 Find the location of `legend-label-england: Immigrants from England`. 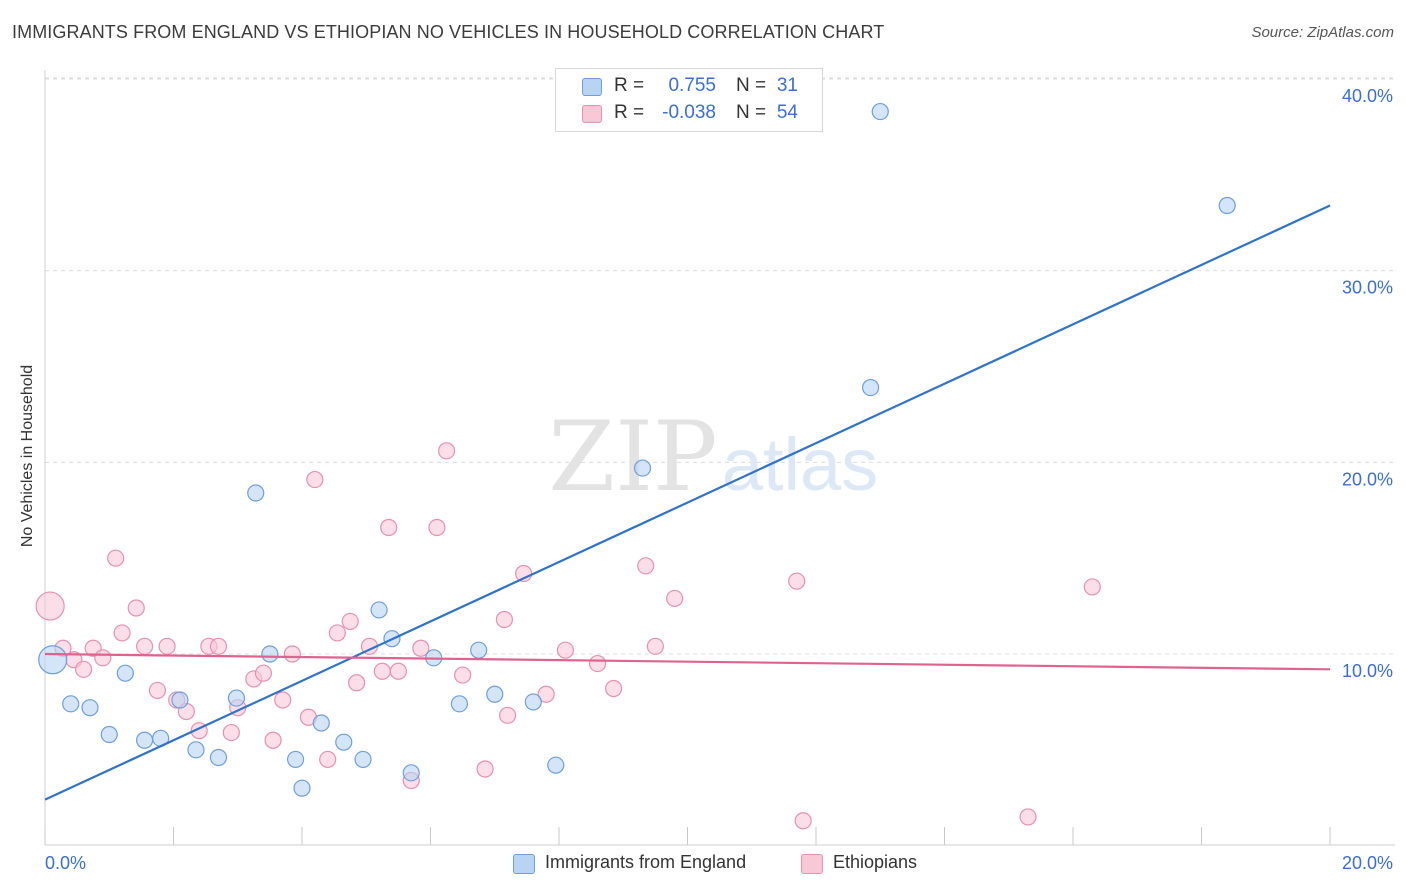

legend-label-england: Immigrants from England is located at coordinates (646, 862).